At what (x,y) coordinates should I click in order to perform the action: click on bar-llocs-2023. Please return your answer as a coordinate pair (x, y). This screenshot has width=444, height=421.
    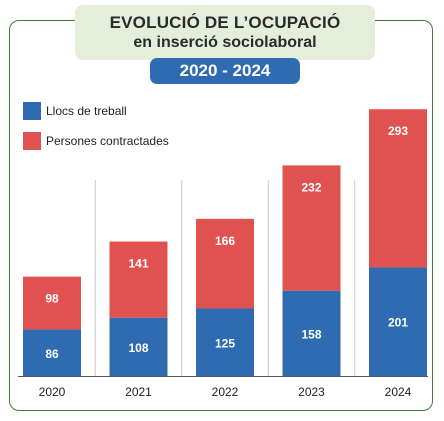
    Looking at the image, I should click on (311, 333).